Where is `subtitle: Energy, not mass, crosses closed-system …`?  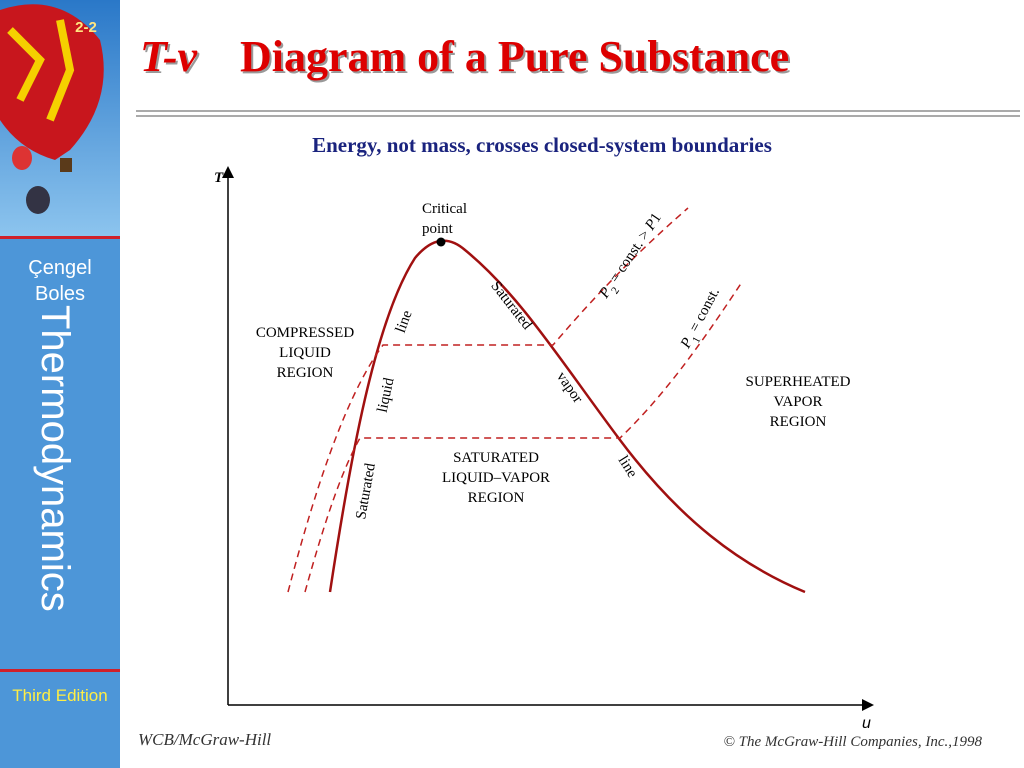 subtitle: Energy, not mass, crosses closed-system … is located at coordinates (542, 145).